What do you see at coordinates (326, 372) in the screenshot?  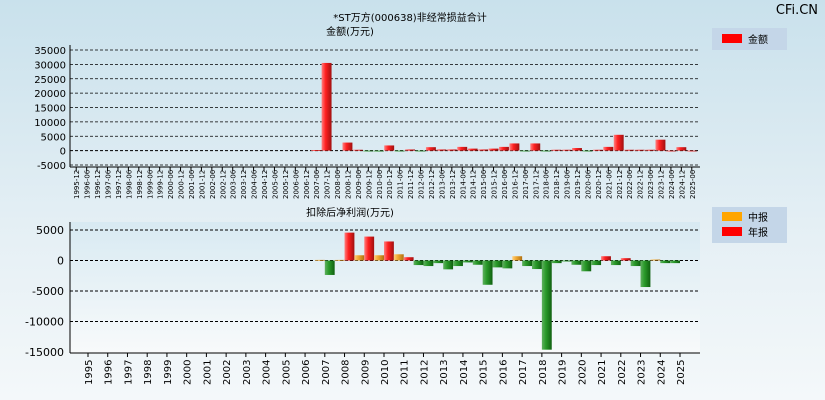 I see `x-tick-label: 2007` at bounding box center [326, 372].